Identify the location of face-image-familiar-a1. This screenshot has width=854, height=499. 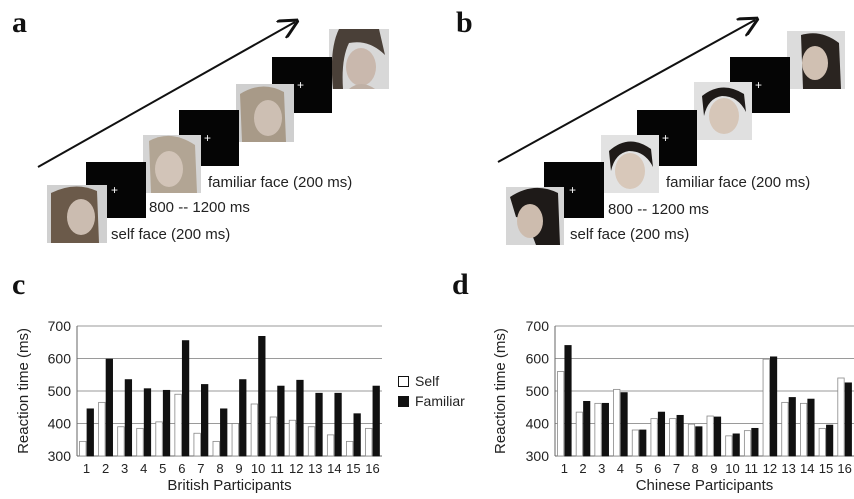
(172, 164).